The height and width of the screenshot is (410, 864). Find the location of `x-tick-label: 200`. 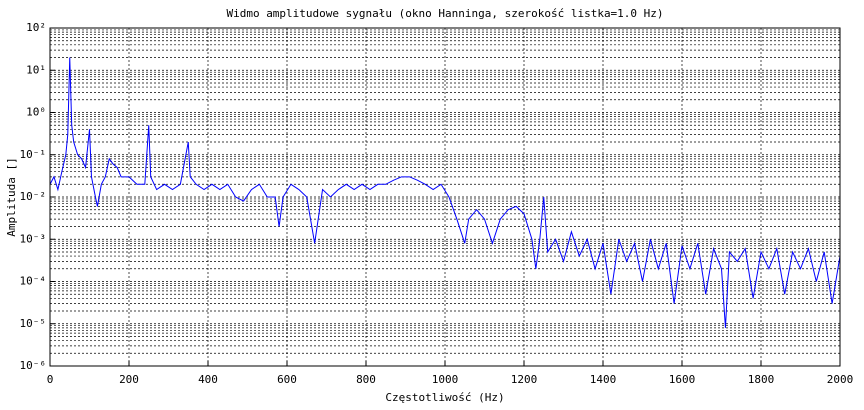

x-tick-label: 200 is located at coordinates (129, 379).